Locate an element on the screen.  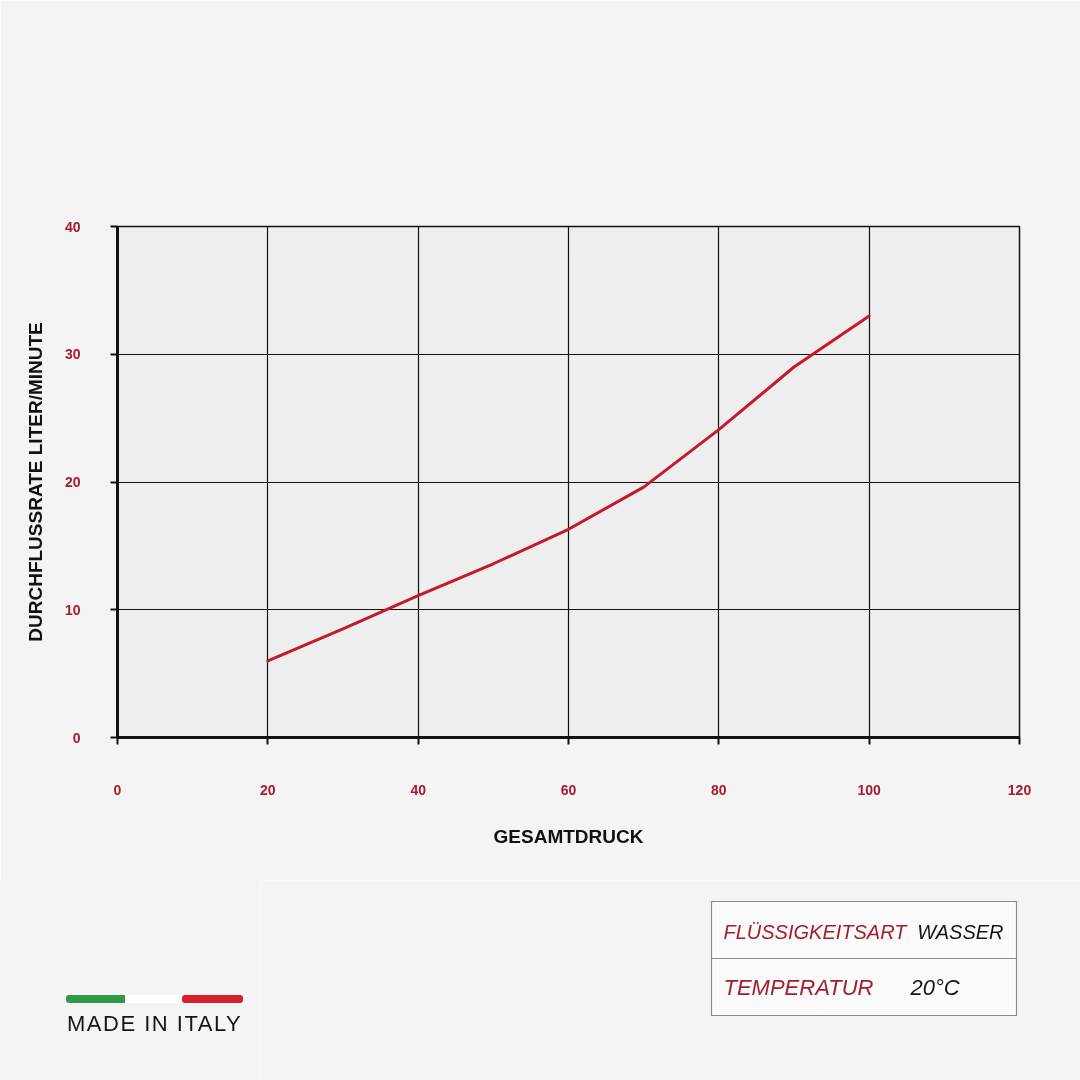
x-tick-label: 20 is located at coordinates (268, 789).